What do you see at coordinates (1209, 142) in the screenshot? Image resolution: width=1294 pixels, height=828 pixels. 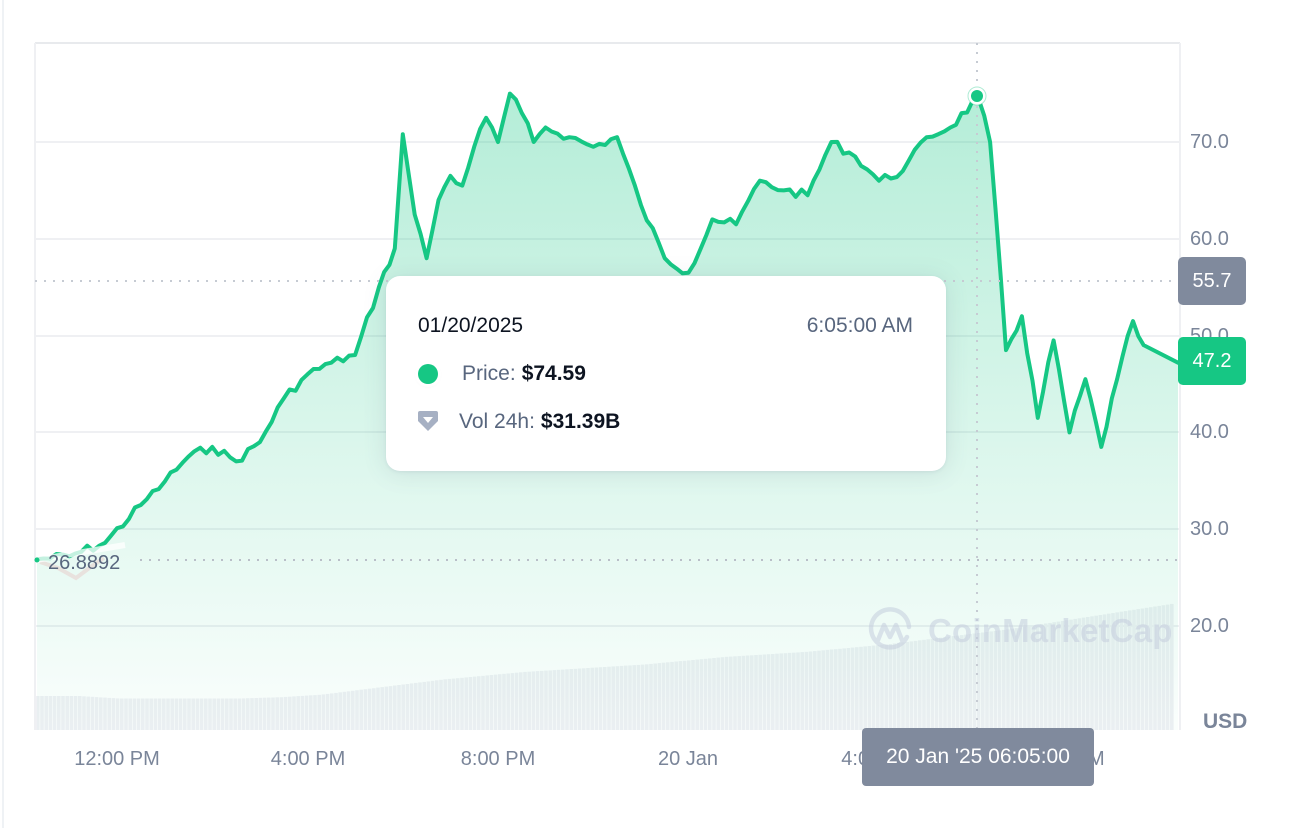 I see `y-tick-70: 70.0` at bounding box center [1209, 142].